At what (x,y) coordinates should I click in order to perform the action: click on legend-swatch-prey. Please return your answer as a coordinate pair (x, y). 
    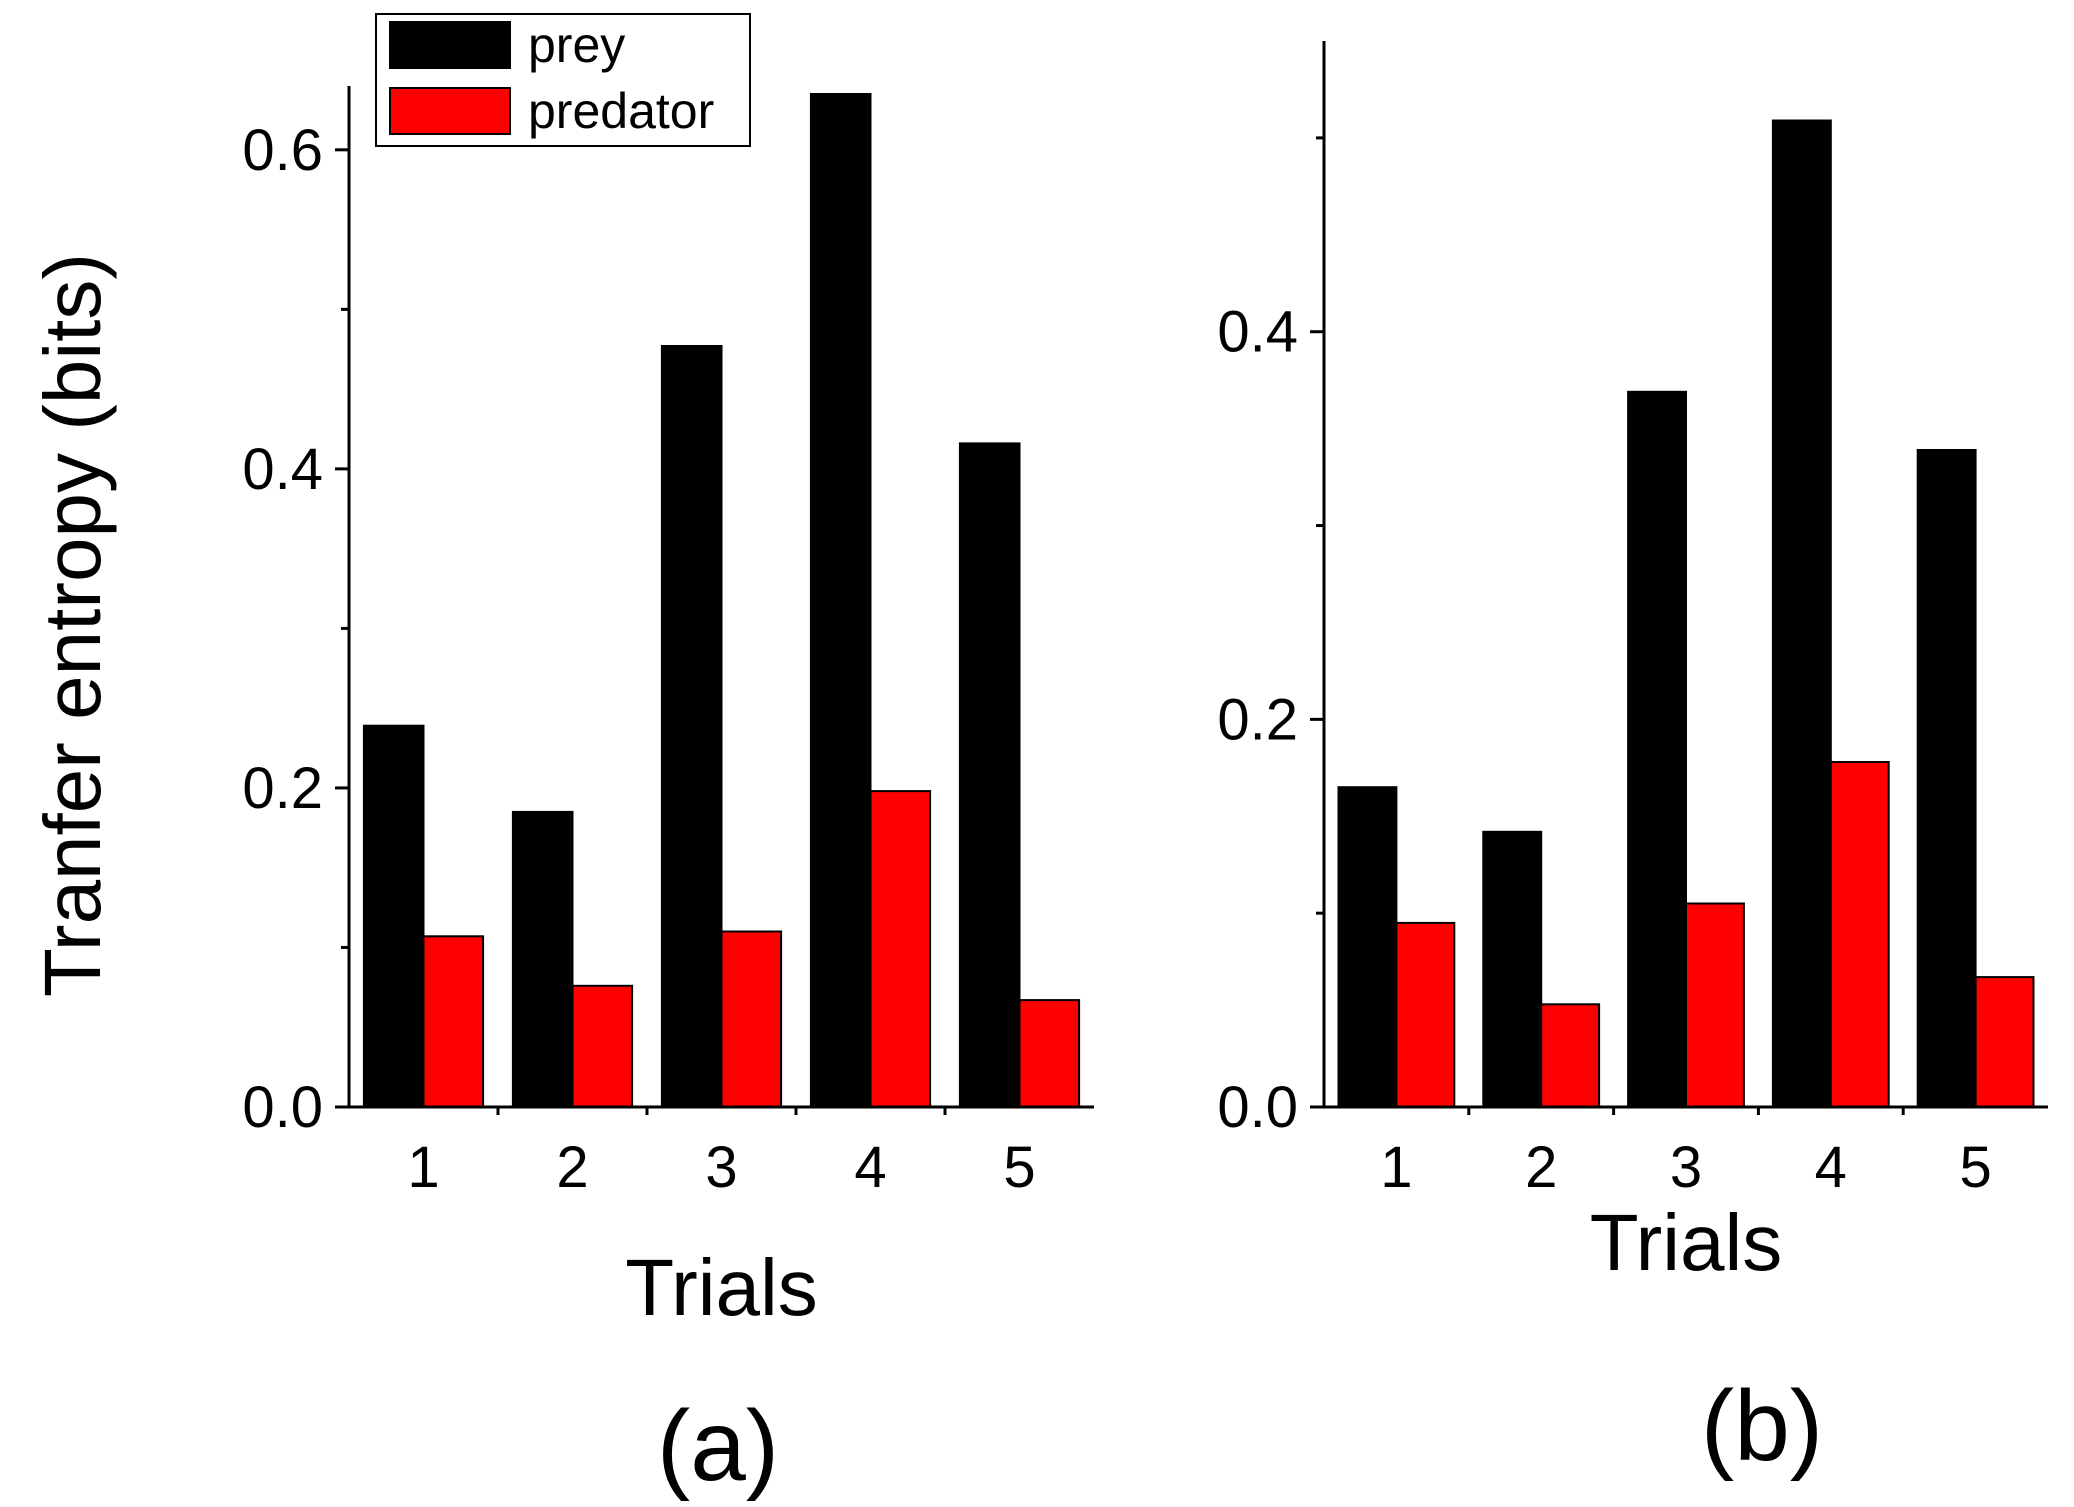
    Looking at the image, I should click on (450, 45).